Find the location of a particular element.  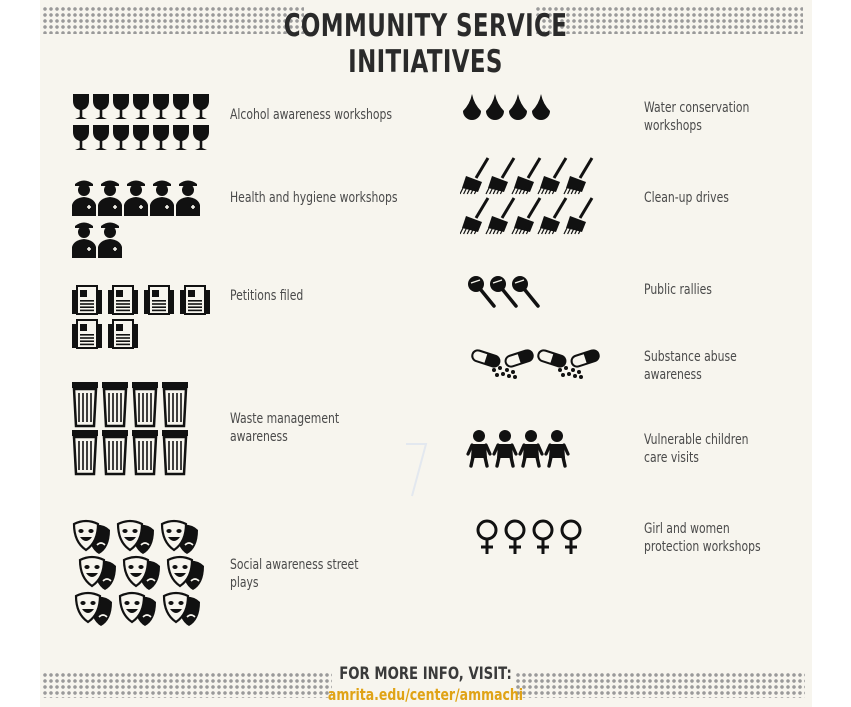

wine-glass-icon-group is located at coordinates (141, 122).